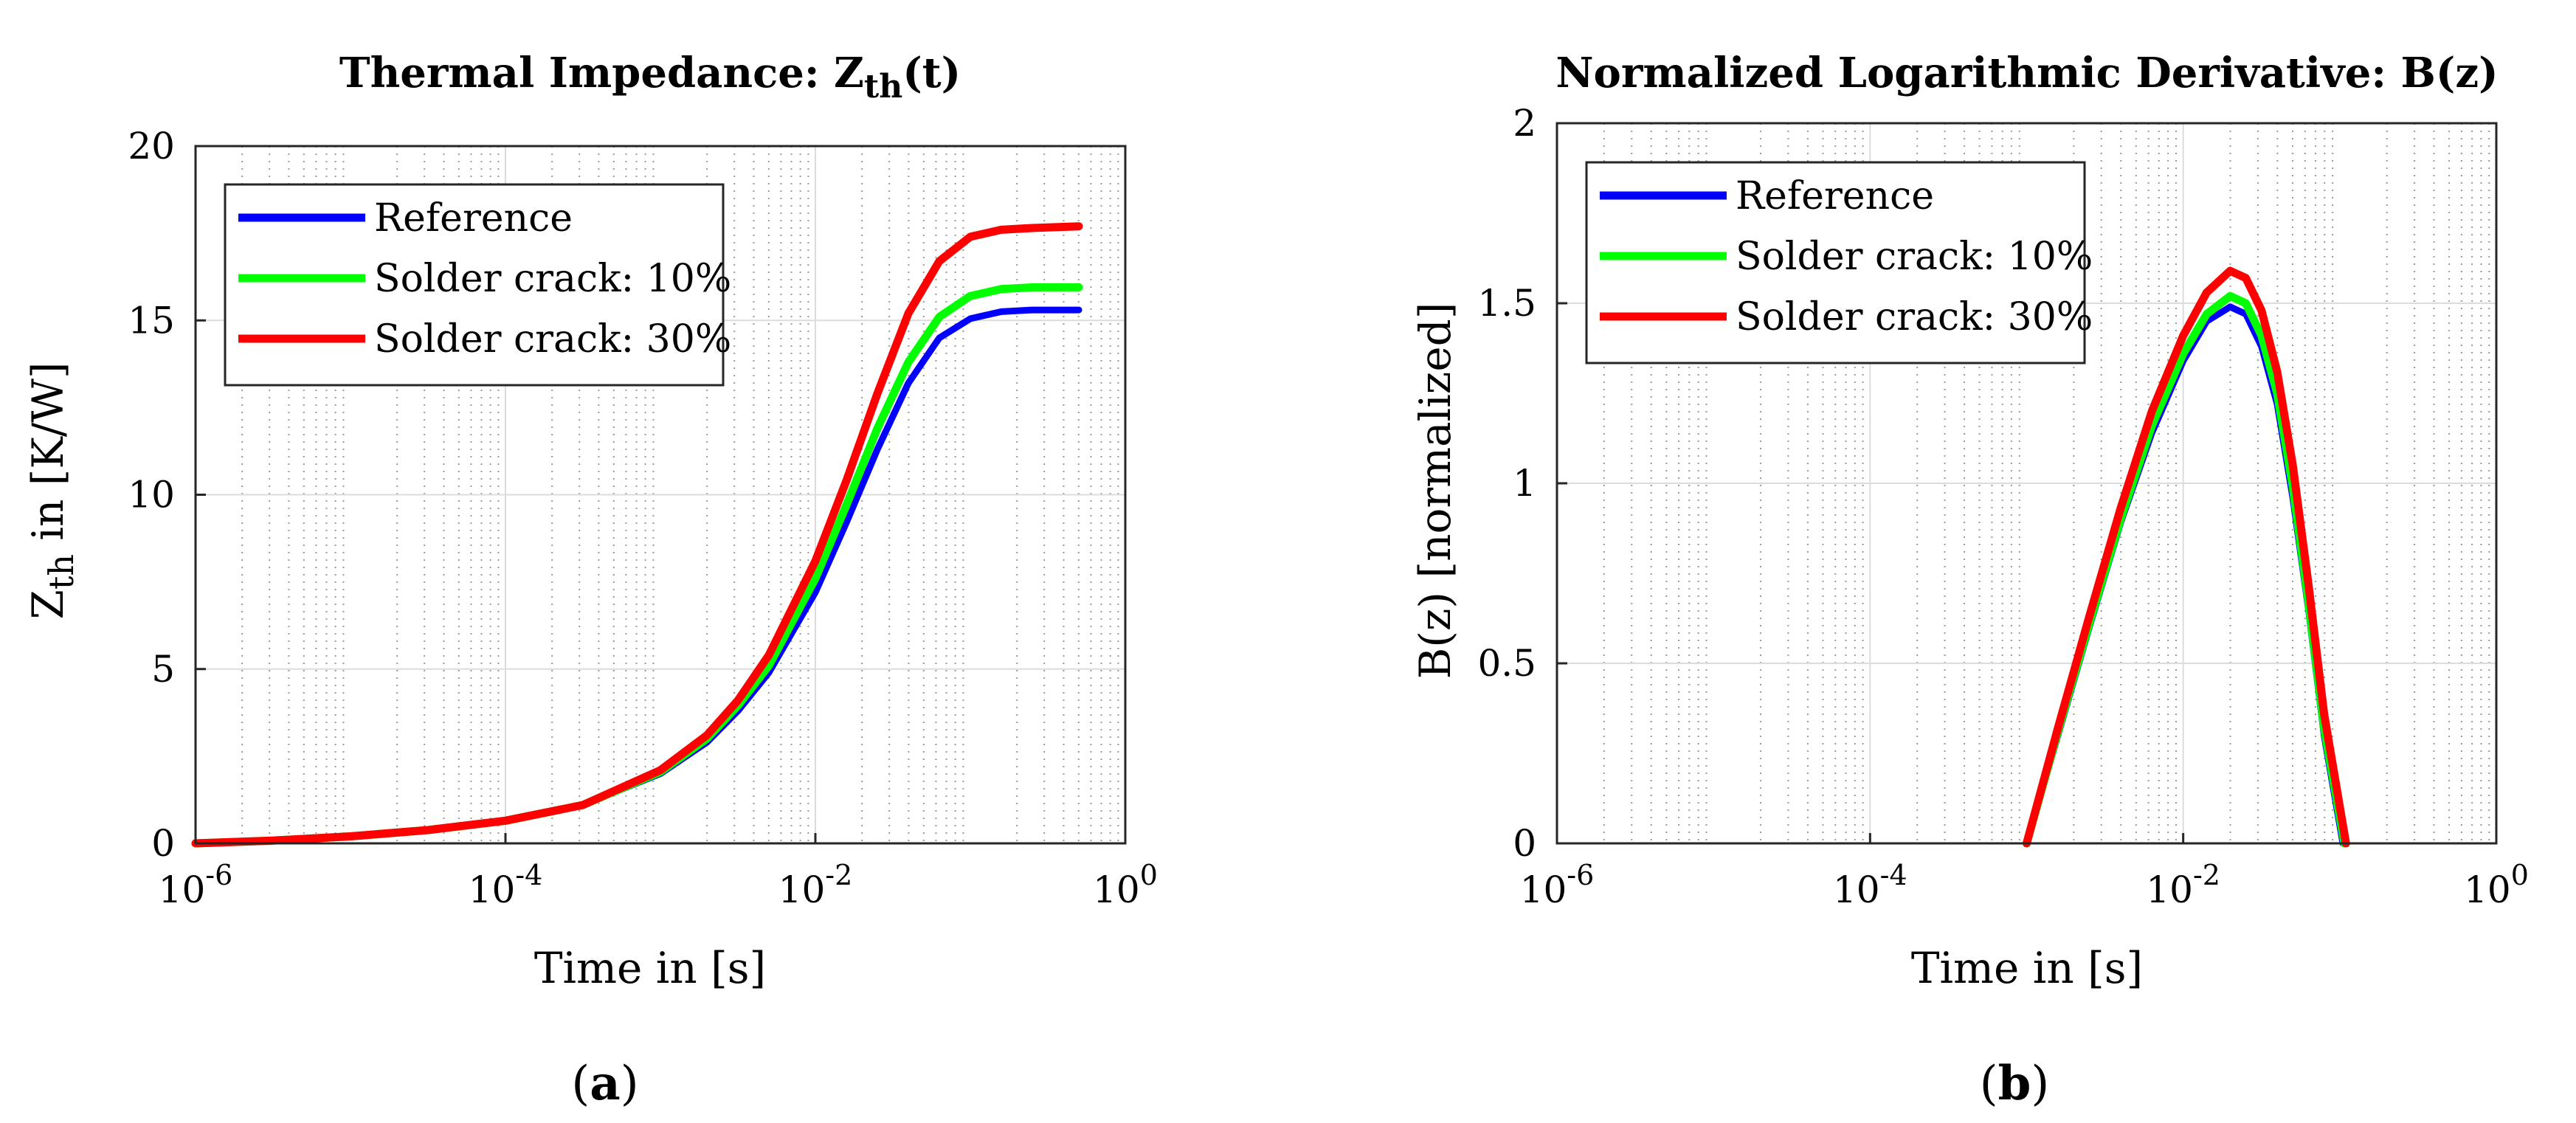 The height and width of the screenshot is (1123, 2576). Describe the element at coordinates (816, 885) in the screenshot. I see `chart-a-x-tick-label: 10⁻²` at that location.